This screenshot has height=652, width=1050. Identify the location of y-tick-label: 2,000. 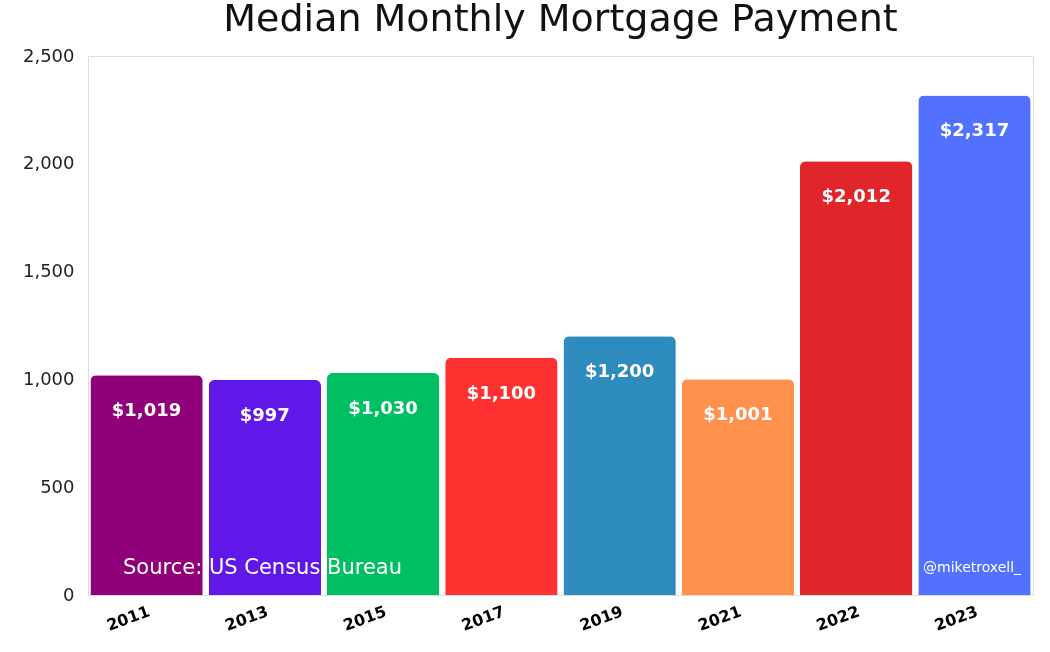
(48, 163).